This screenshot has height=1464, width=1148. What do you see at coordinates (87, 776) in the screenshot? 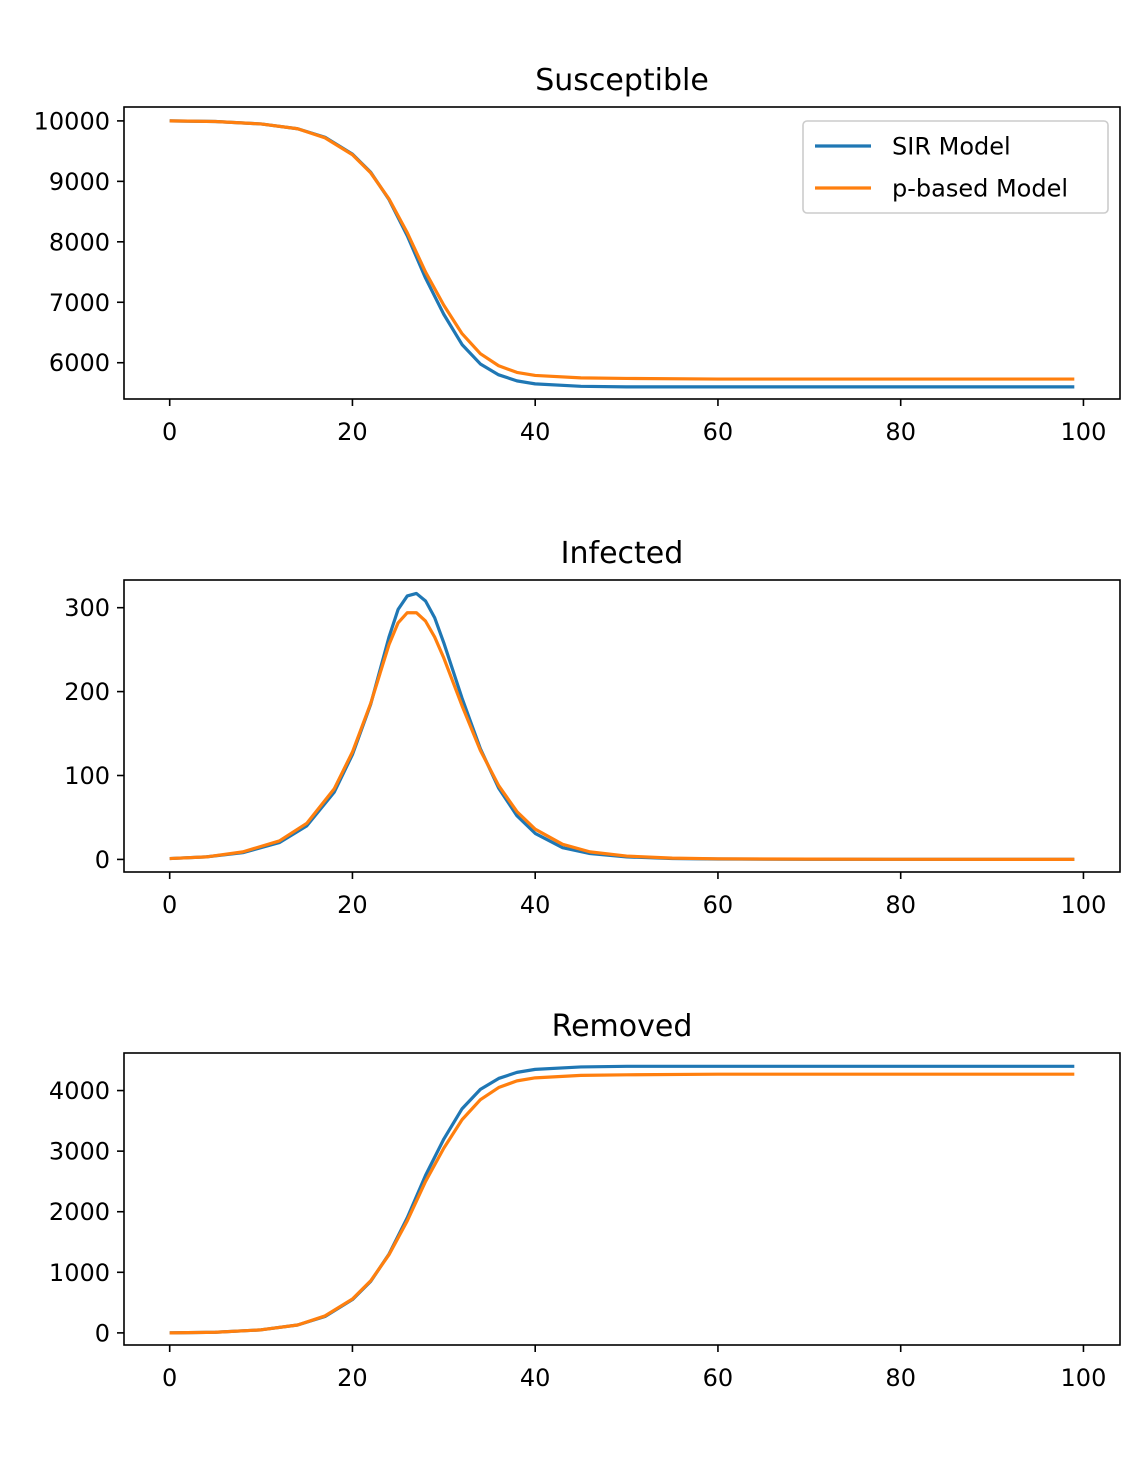
I see `y-tick-label: 100` at bounding box center [87, 776].